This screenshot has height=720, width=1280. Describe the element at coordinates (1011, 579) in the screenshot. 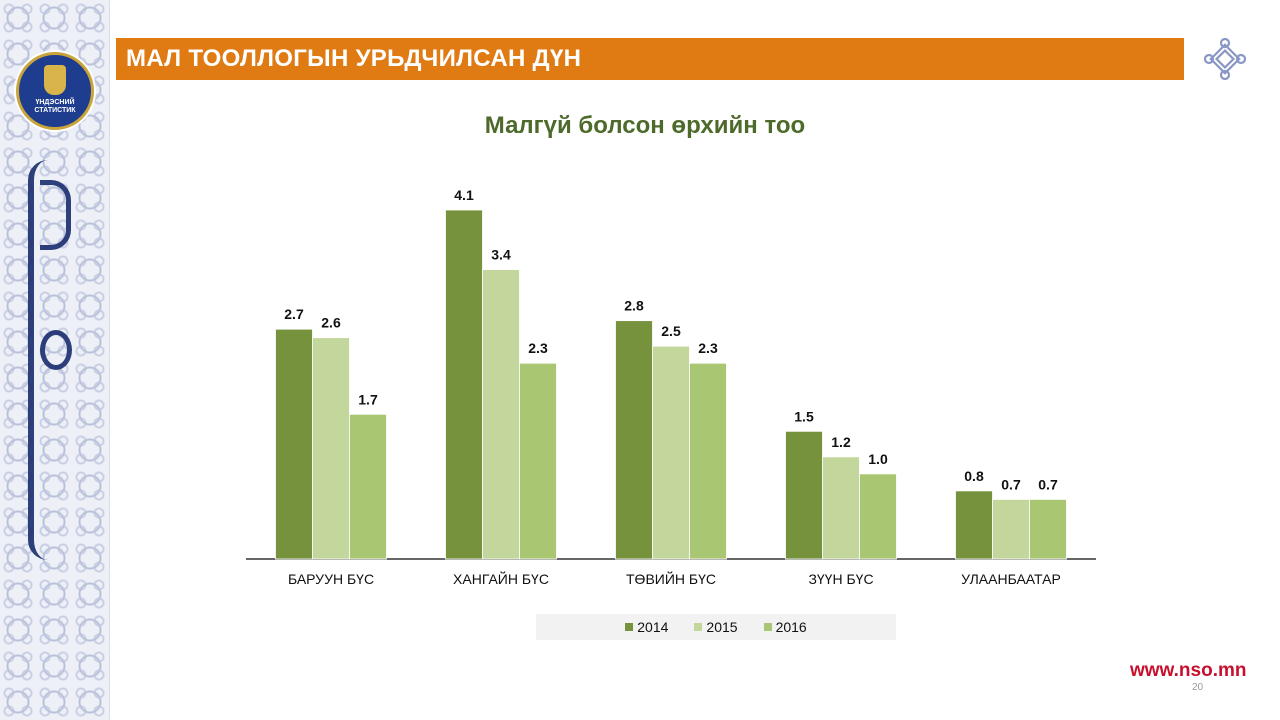

I see `category-label-4: УЛААНБААТАР` at that location.